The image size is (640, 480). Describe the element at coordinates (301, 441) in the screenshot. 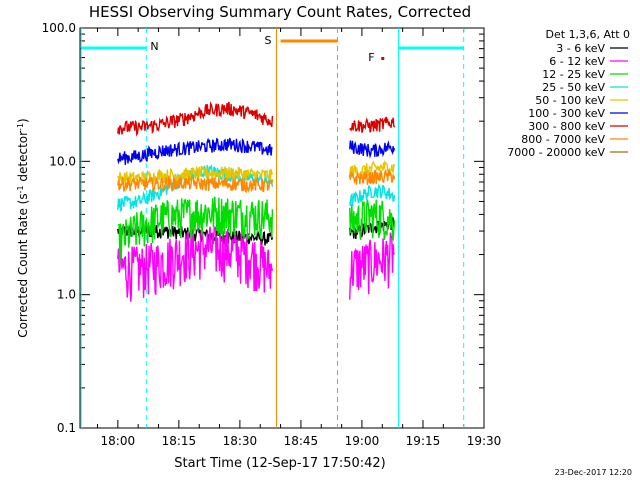

I see `x-tick-label: 18:45` at that location.